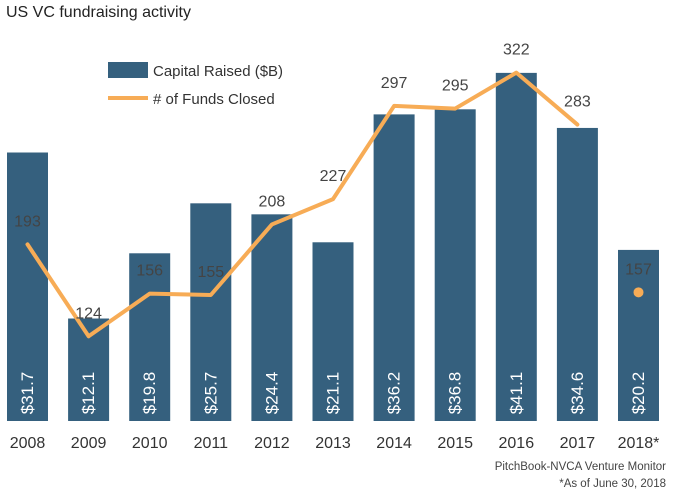 The height and width of the screenshot is (500, 674). Describe the element at coordinates (333, 176) in the screenshot. I see `line-value-label: 227` at that location.